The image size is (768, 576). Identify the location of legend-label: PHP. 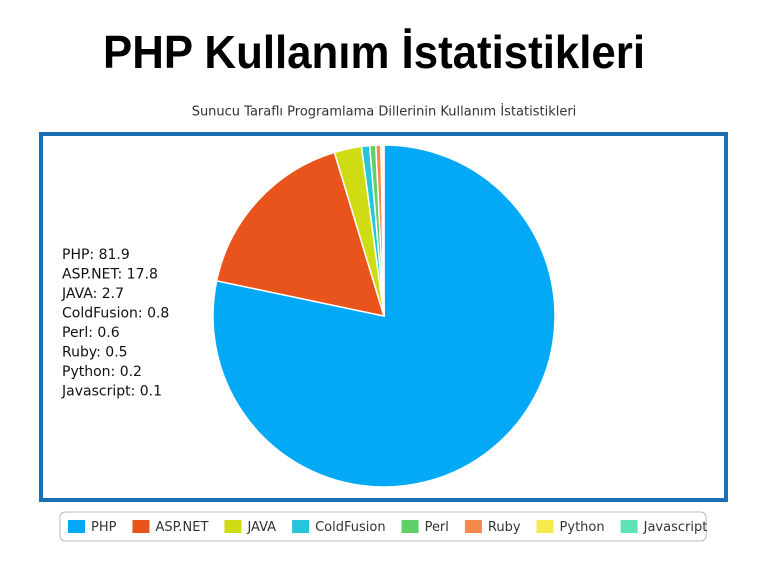
(104, 527).